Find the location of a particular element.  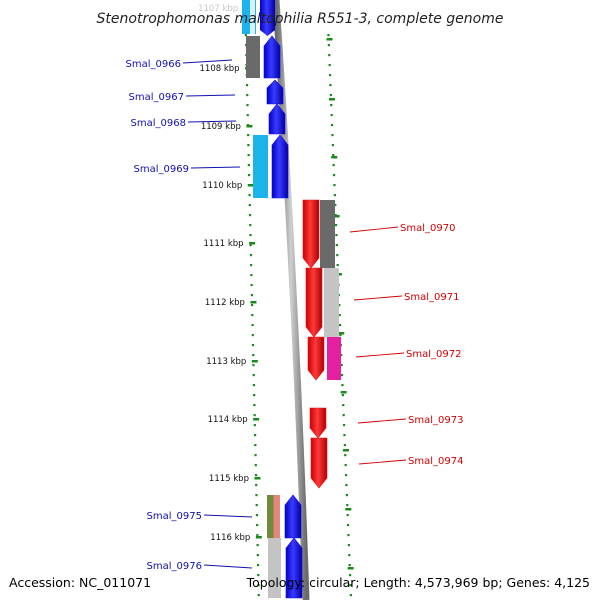

gene-label-smal_0967: Smal_0967 is located at coordinates (156, 97).